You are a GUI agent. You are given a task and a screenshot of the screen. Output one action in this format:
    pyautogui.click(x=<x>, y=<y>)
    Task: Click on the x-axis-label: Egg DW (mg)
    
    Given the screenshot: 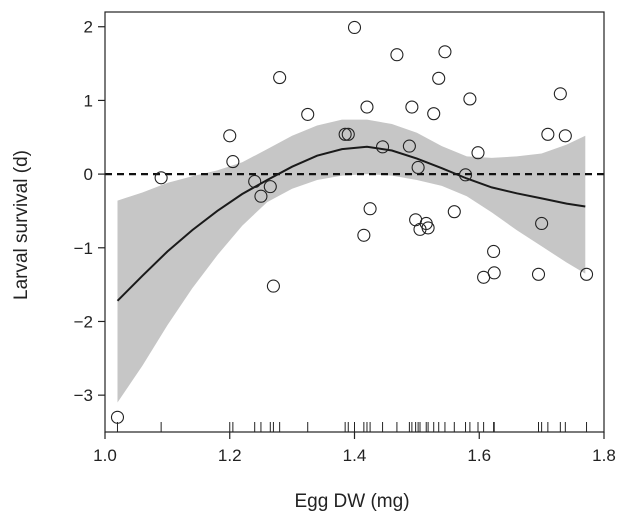 What is the action you would take?
    pyautogui.click(x=351, y=501)
    